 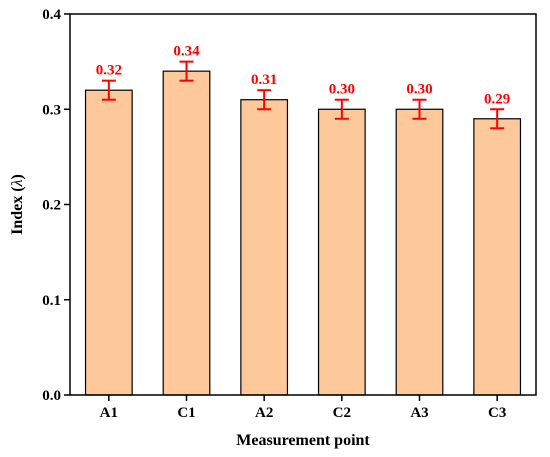 I want to click on error-bar-a2, so click(x=264, y=100).